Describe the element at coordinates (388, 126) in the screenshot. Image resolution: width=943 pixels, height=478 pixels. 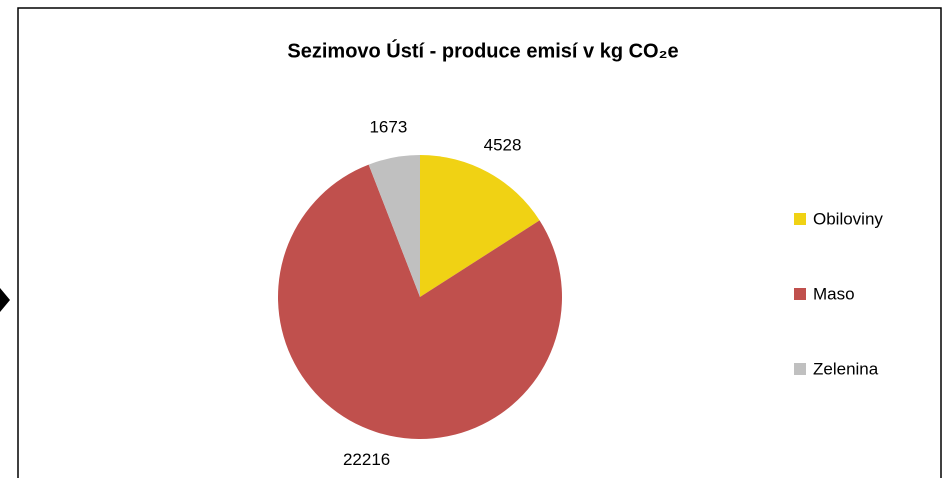
I see `data-label: 1673` at that location.